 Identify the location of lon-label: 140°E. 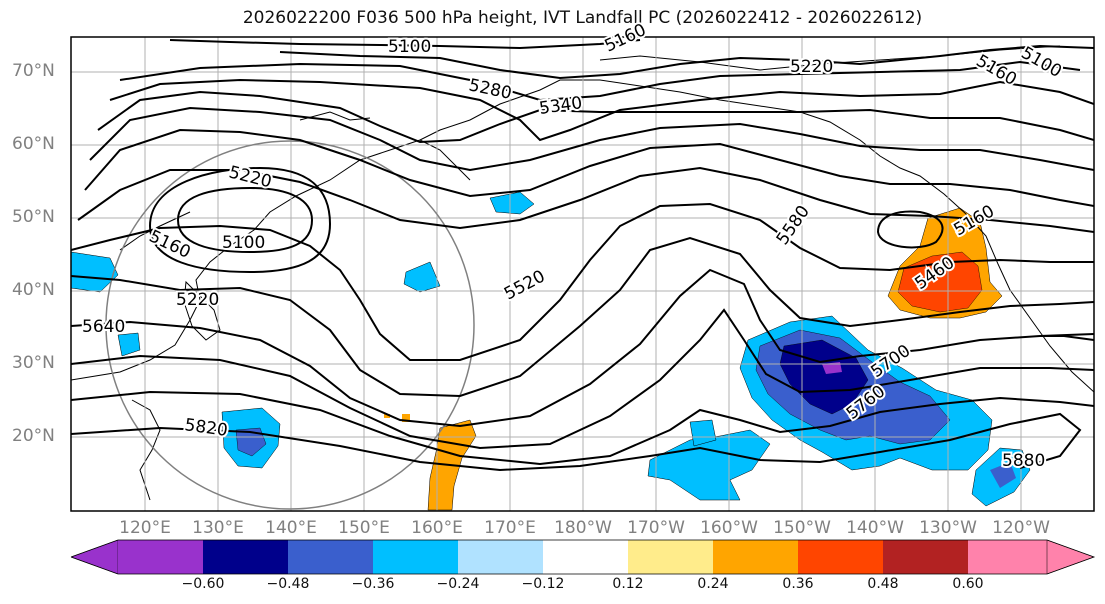
(291, 528).